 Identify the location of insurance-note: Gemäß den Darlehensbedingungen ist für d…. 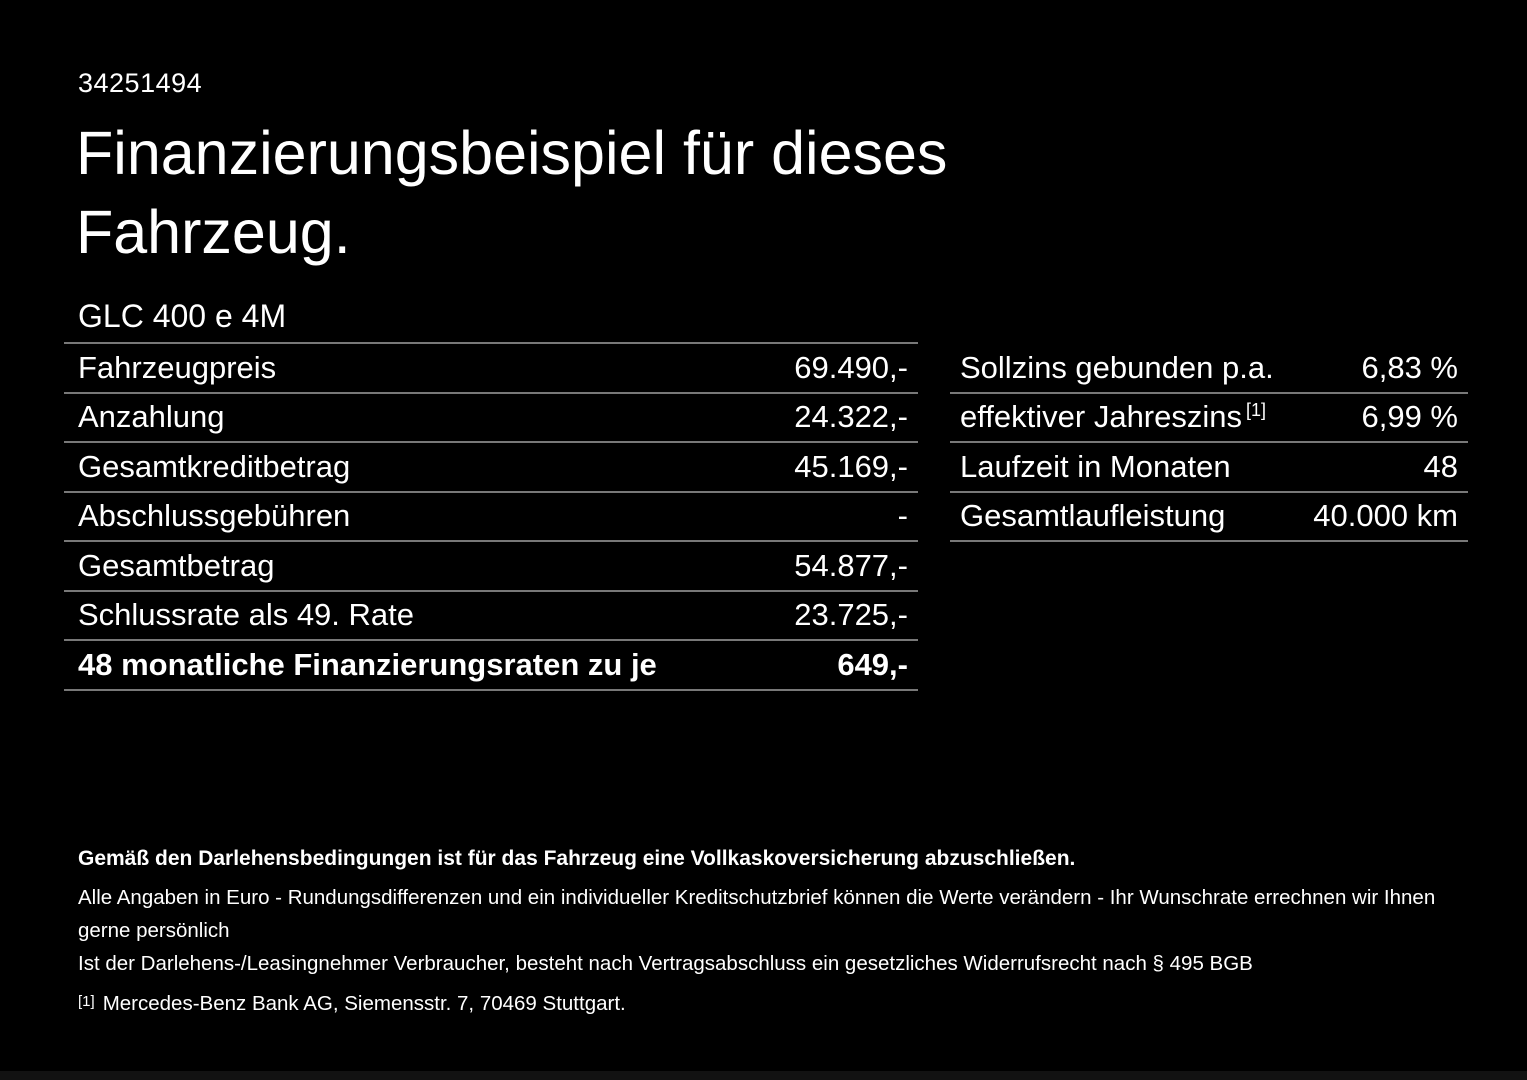
(577, 858).